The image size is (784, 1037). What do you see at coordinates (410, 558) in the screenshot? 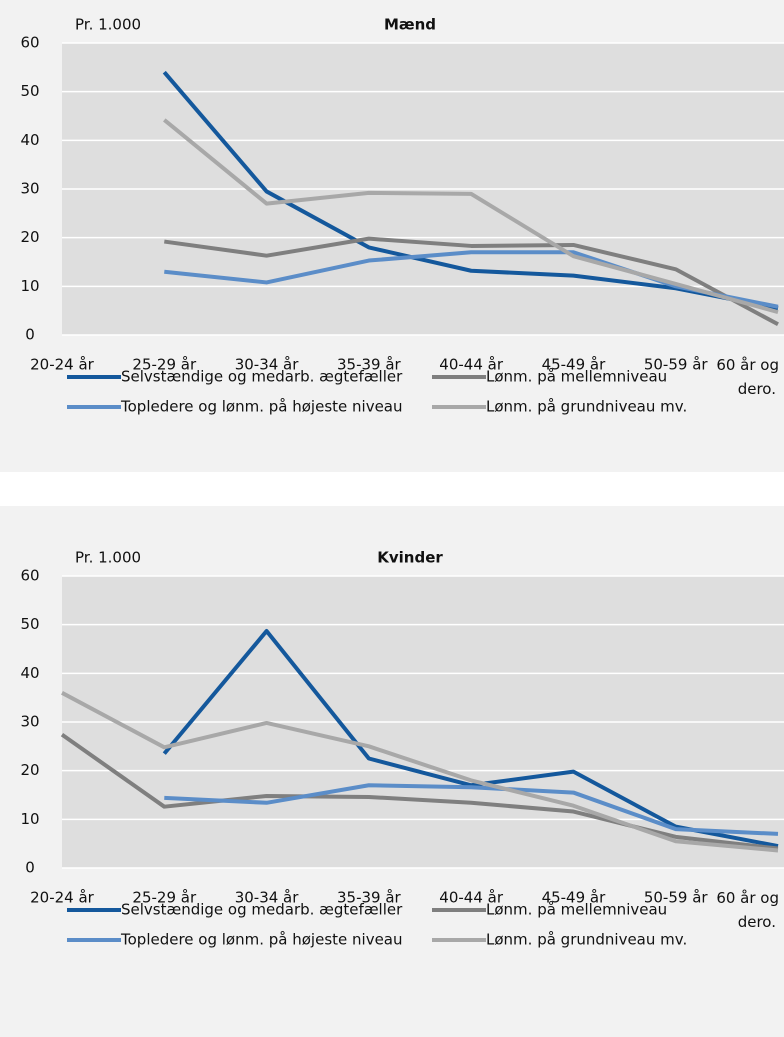
I see `chart-title: Kvinder` at bounding box center [410, 558].